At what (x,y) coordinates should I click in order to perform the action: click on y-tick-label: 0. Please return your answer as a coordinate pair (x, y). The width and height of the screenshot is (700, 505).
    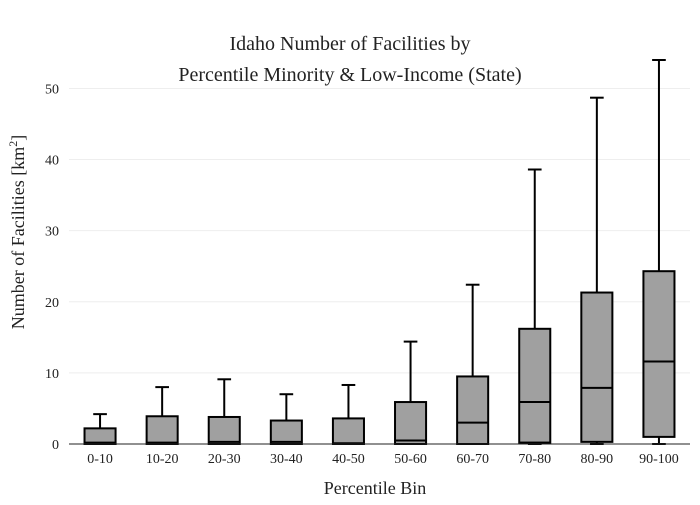
    Looking at the image, I should click on (55, 445).